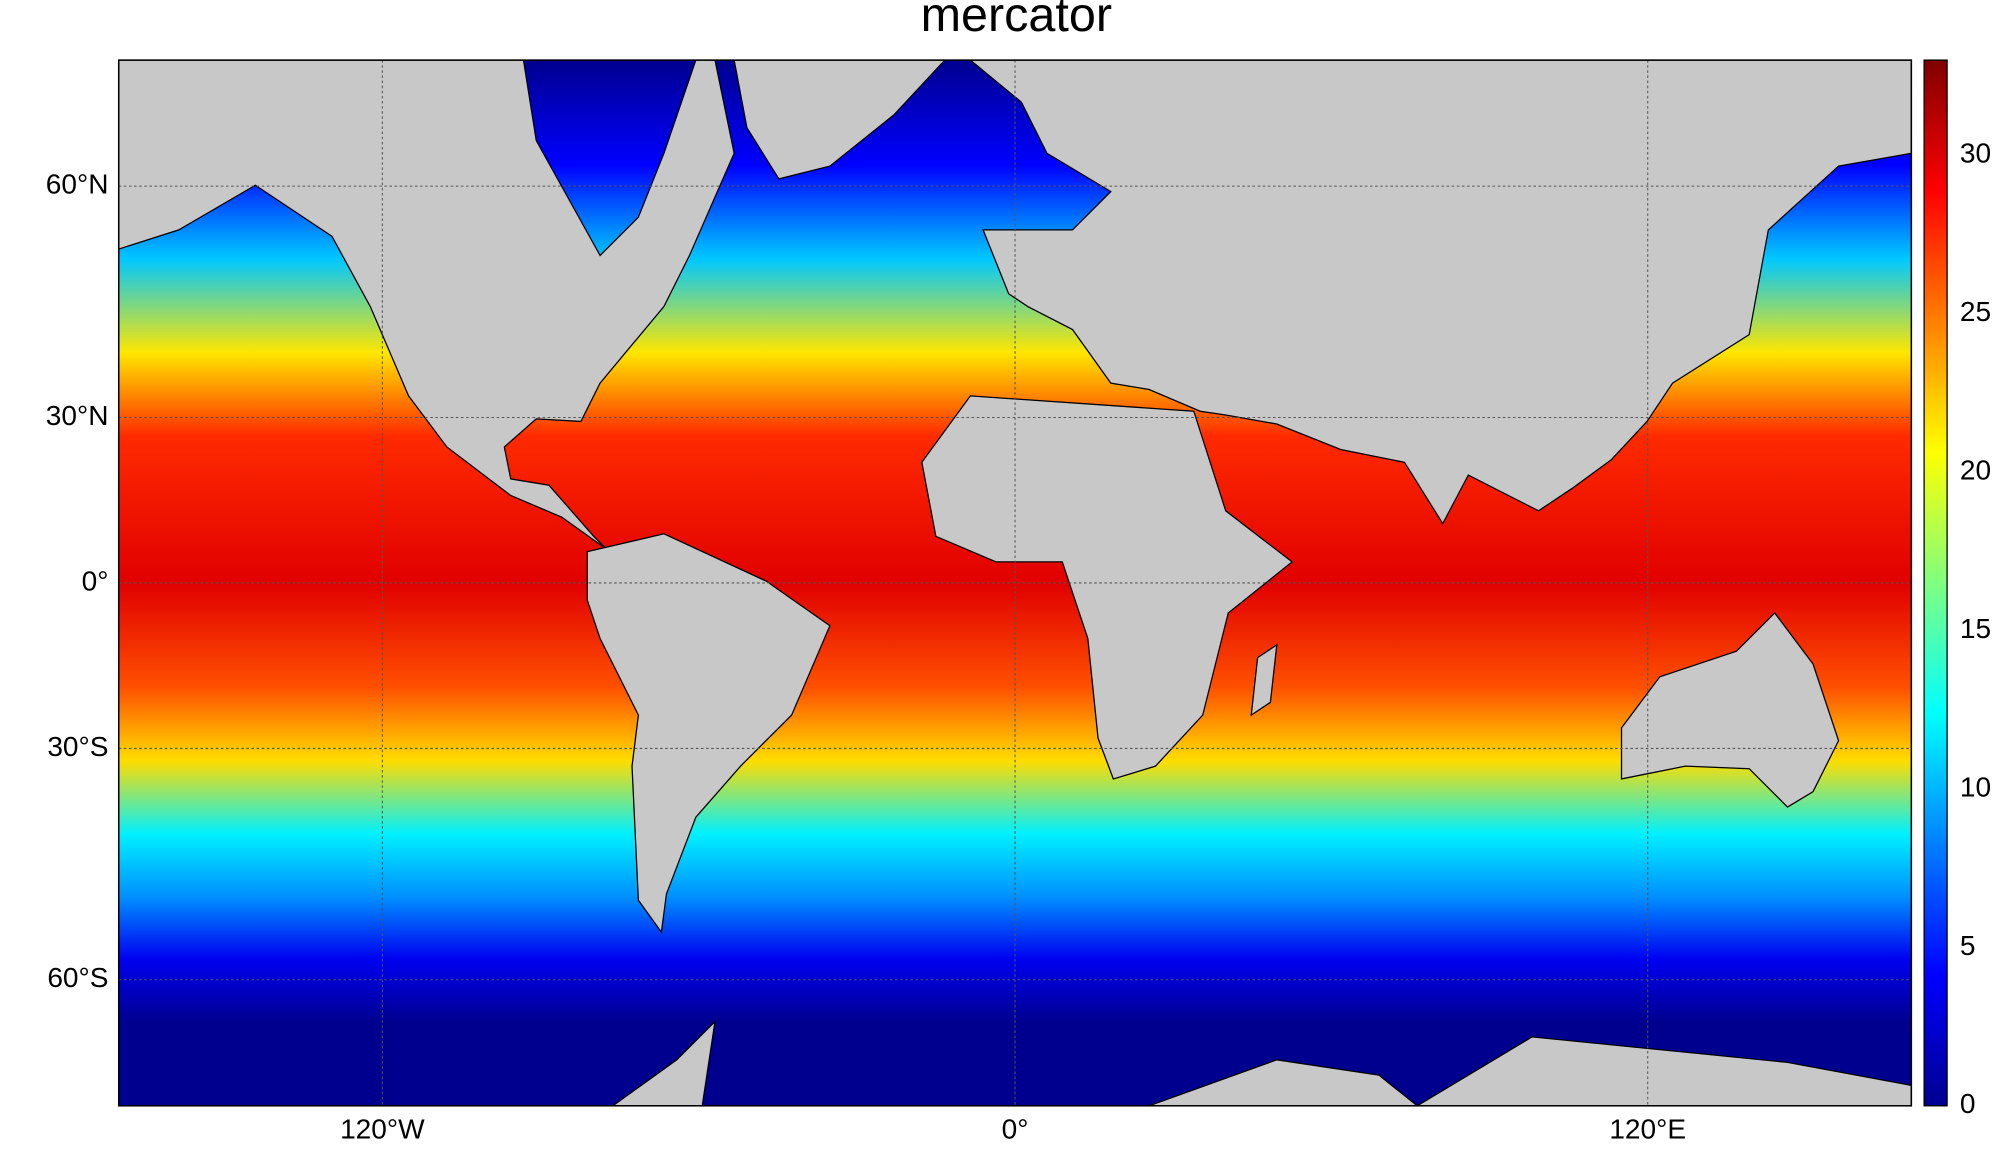 Image resolution: width=2002 pixels, height=1171 pixels. Describe the element at coordinates (1975, 311) in the screenshot. I see `colorbar-tick-label: 25` at that location.